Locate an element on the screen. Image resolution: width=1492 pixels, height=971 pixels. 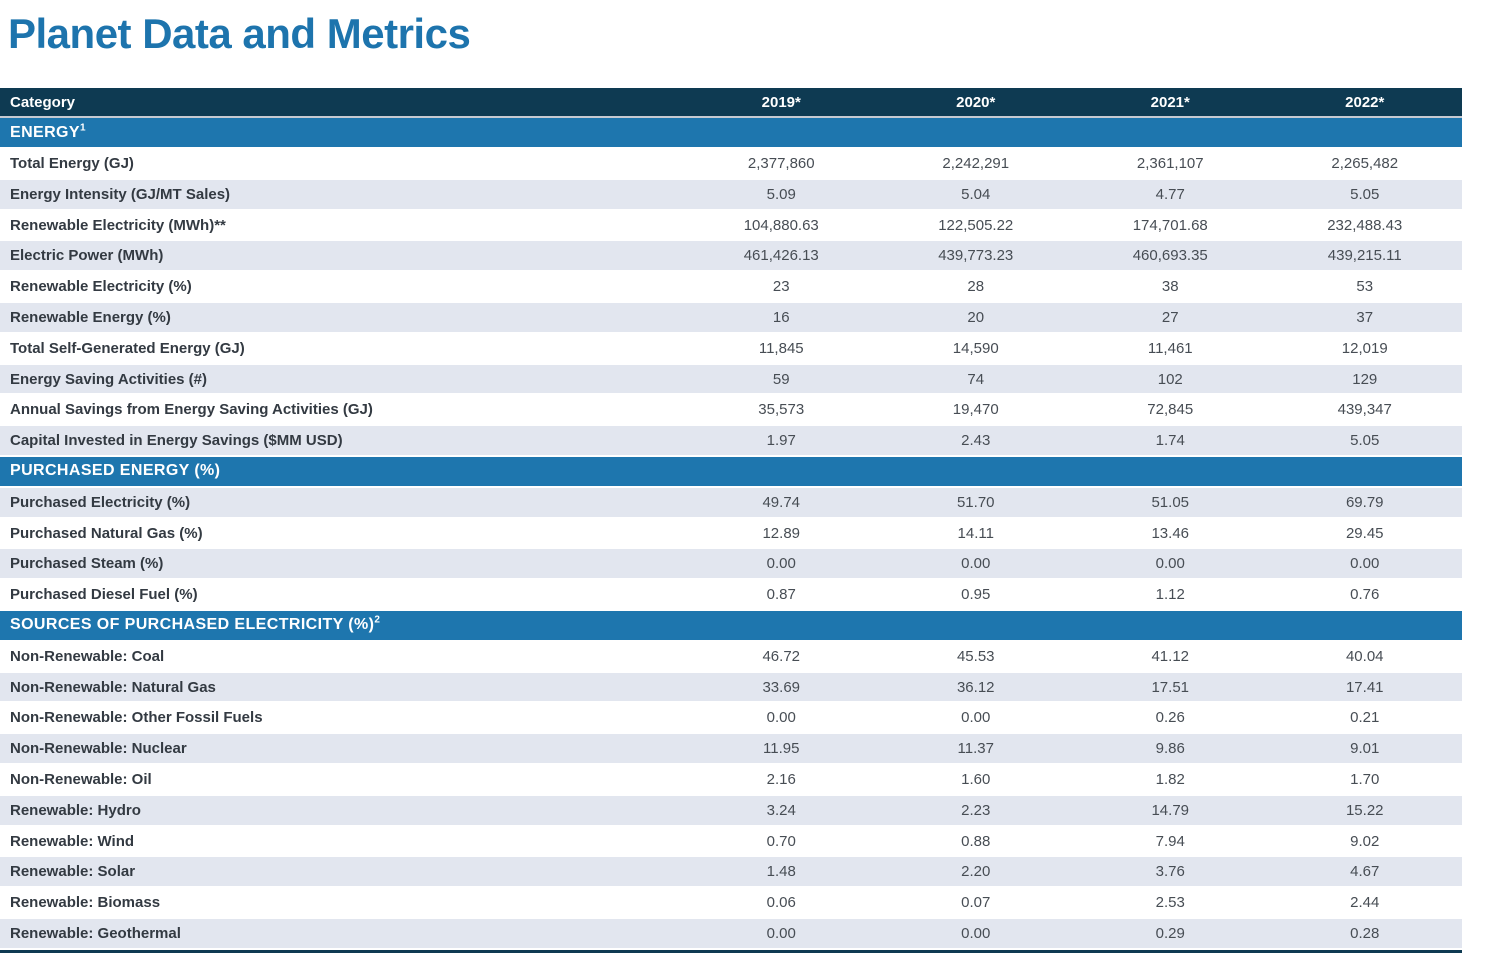
section-title: PURCHASED ENERGY (%) is located at coordinates (731, 472).